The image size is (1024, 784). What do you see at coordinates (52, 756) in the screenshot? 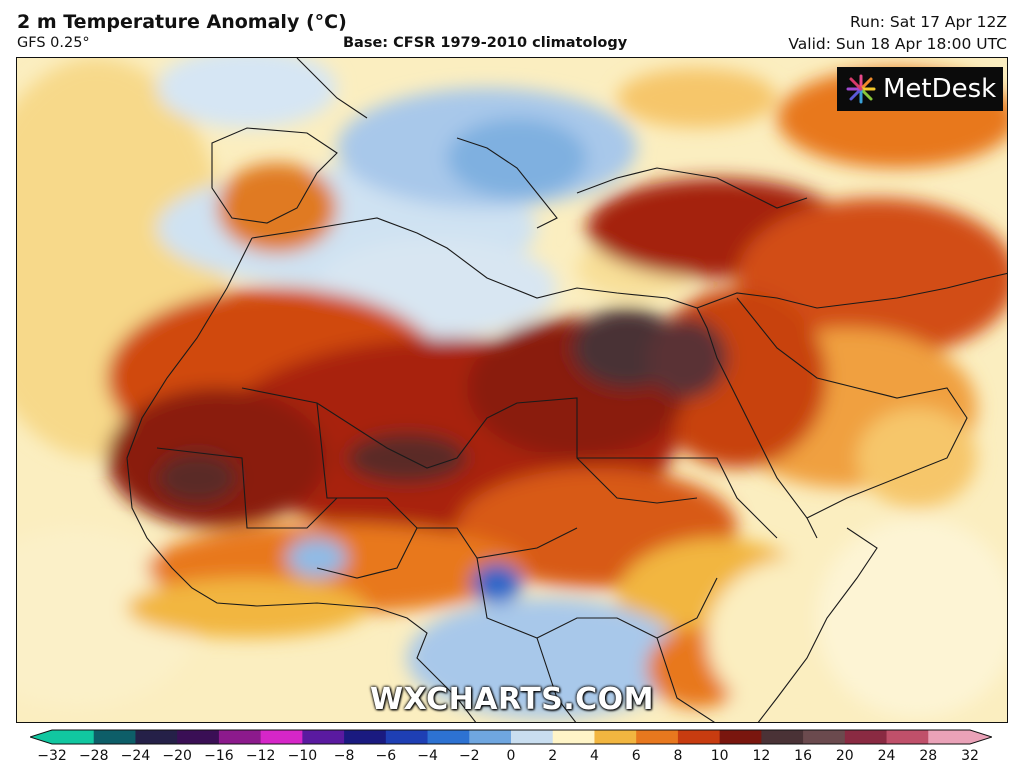
I see `colorbar-tick-label: −32` at bounding box center [52, 756].